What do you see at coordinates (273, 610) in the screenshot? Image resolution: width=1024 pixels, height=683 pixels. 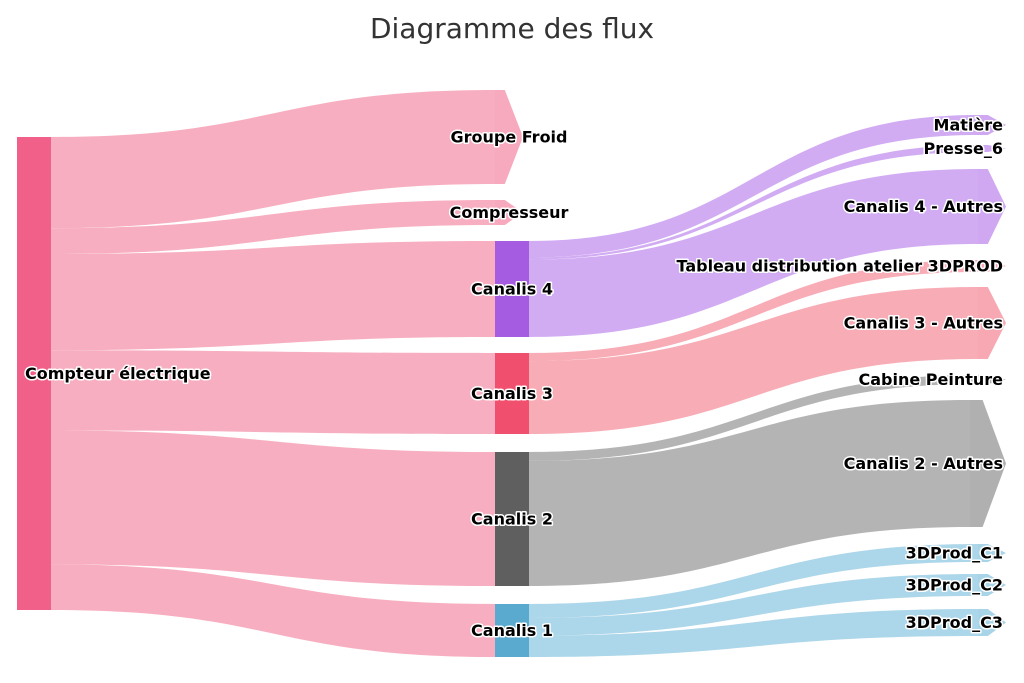 I see `flow-compteur-to-canalis1` at bounding box center [273, 610].